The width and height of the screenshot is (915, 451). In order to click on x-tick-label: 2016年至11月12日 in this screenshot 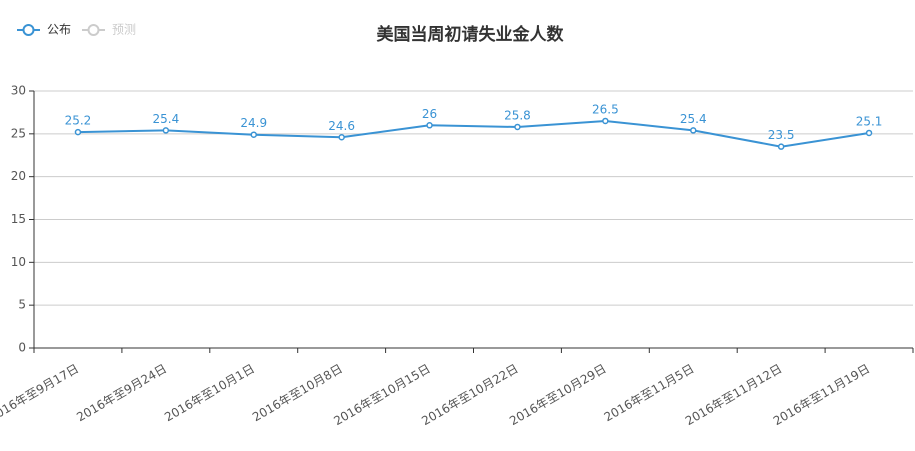, I will do `click(733, 395)`.